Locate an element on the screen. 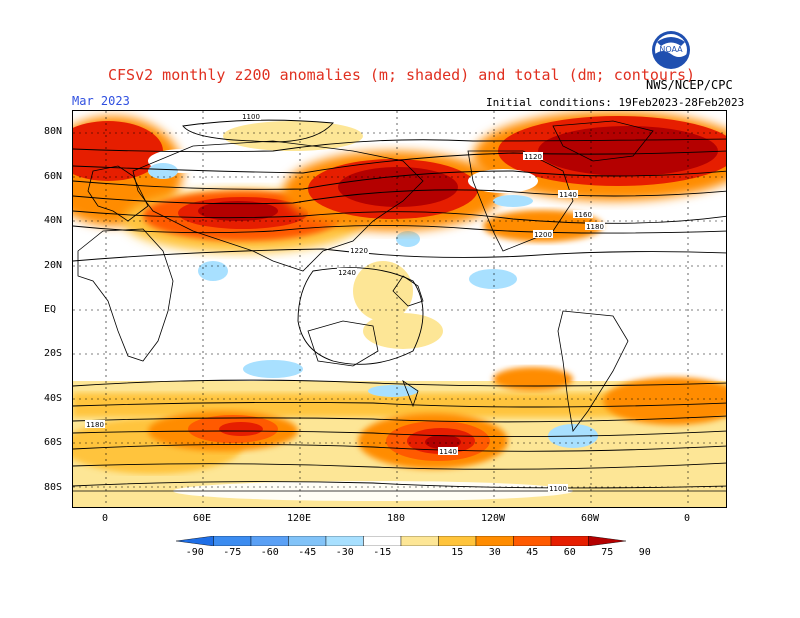 The width and height of the screenshot is (800, 618). lat-label: 20N is located at coordinates (53, 265).